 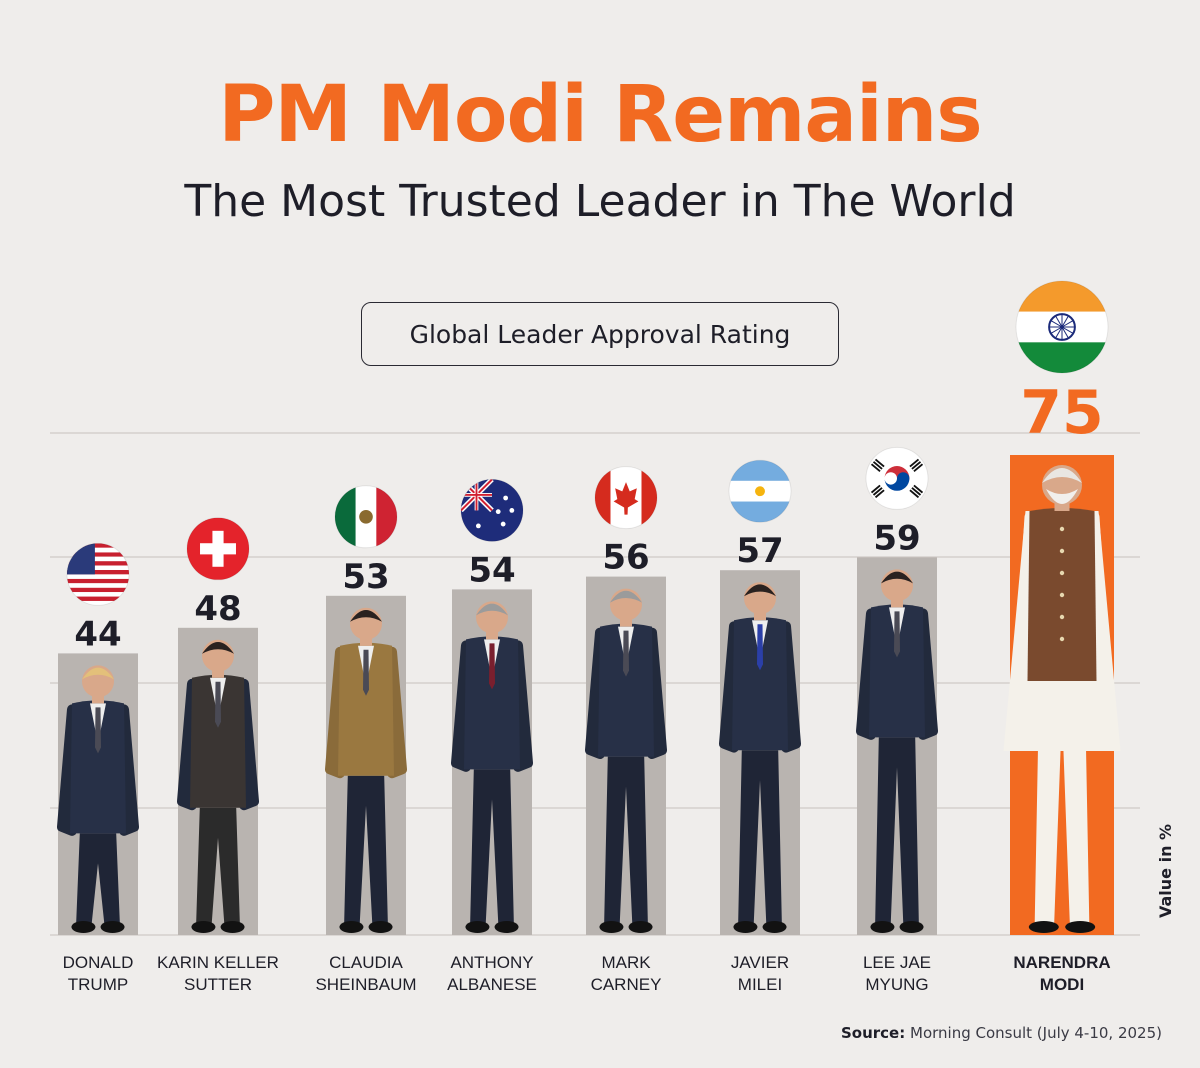 What do you see at coordinates (1061, 962) in the screenshot?
I see `category-label: NARENDRA` at bounding box center [1061, 962].